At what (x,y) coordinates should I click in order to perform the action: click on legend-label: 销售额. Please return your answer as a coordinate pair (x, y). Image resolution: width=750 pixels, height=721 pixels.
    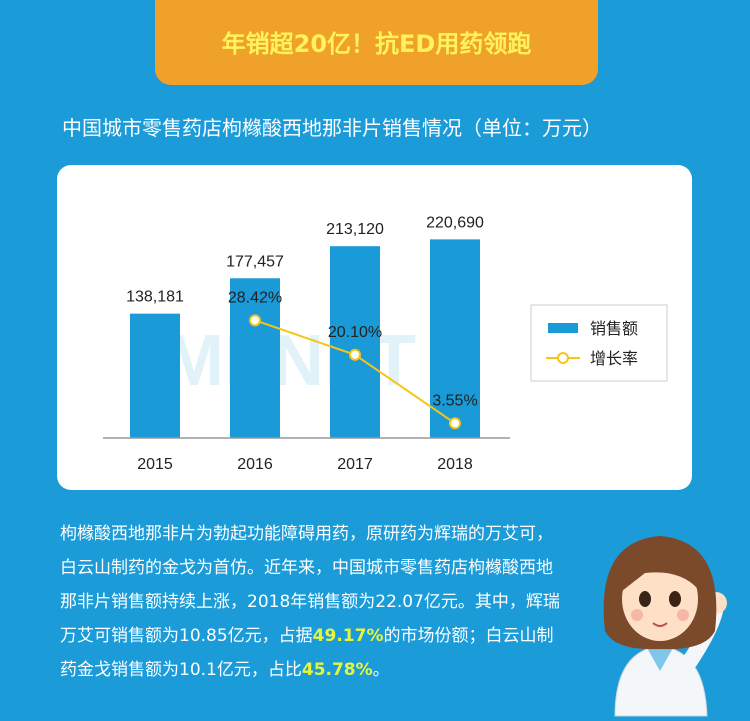
    Looking at the image, I should click on (614, 329).